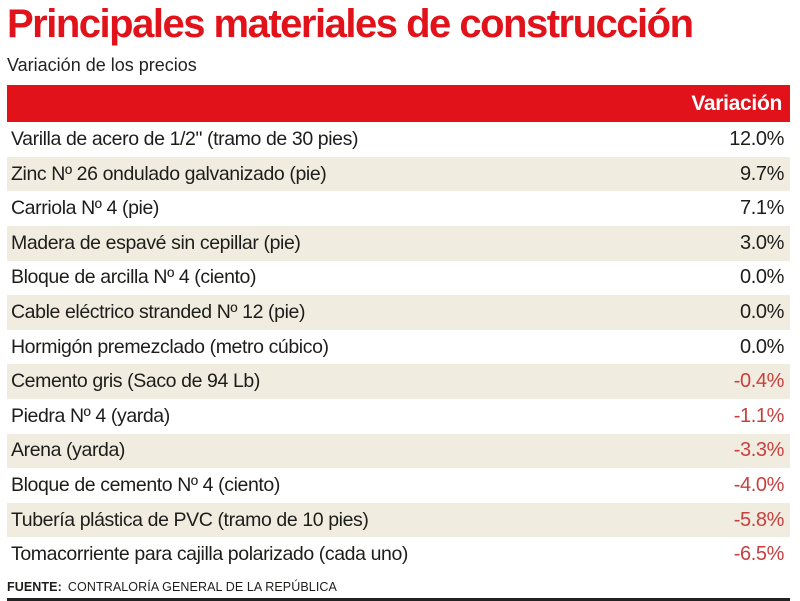  What do you see at coordinates (759, 519) in the screenshot?
I see `variation-cell: -5.8%` at bounding box center [759, 519].